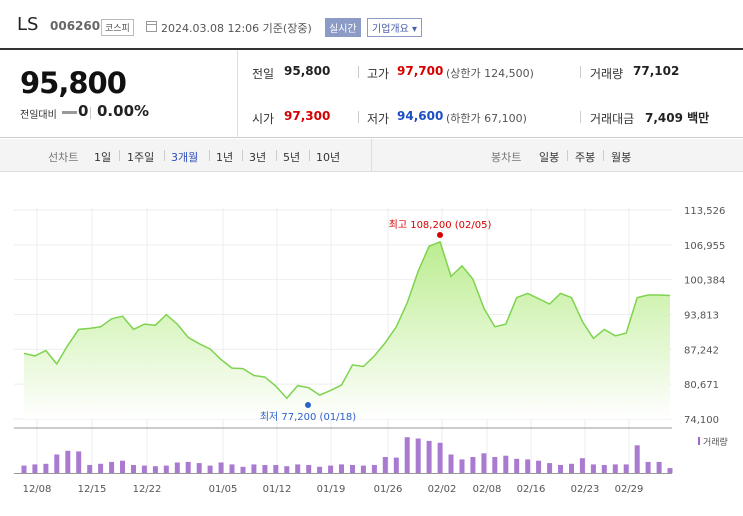 The image size is (743, 516). What do you see at coordinates (715, 442) in the screenshot?
I see `volume-legend: 거래량` at bounding box center [715, 442].